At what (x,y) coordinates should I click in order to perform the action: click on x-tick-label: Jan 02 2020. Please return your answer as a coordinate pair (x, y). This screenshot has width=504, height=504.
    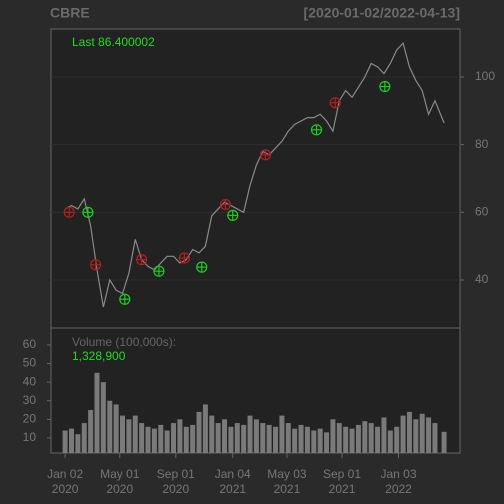
    Looking at the image, I should click on (65, 481).